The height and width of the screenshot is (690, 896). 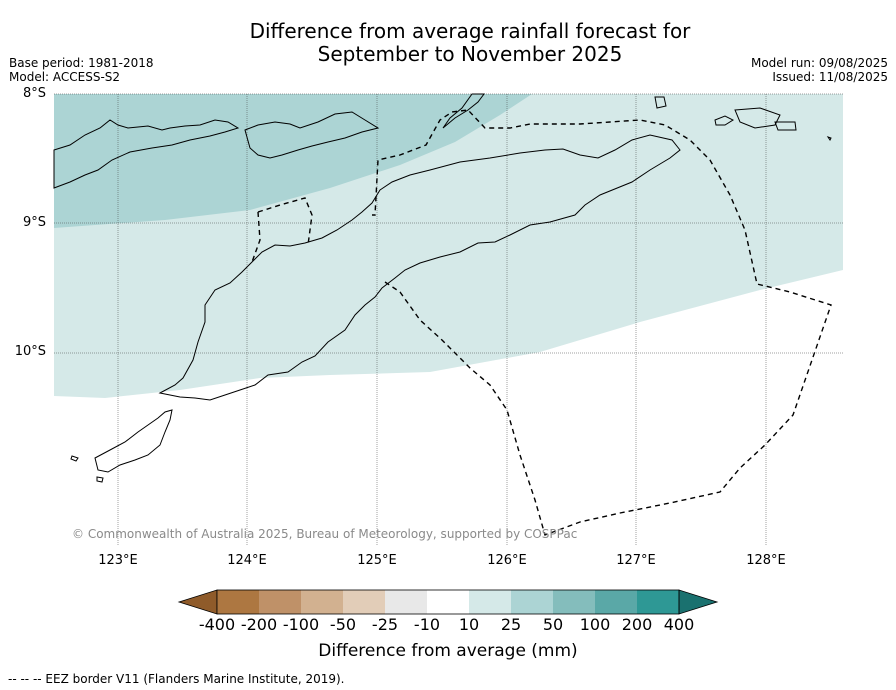 I want to click on lon-label-123e: 123°E, so click(x=118, y=560).